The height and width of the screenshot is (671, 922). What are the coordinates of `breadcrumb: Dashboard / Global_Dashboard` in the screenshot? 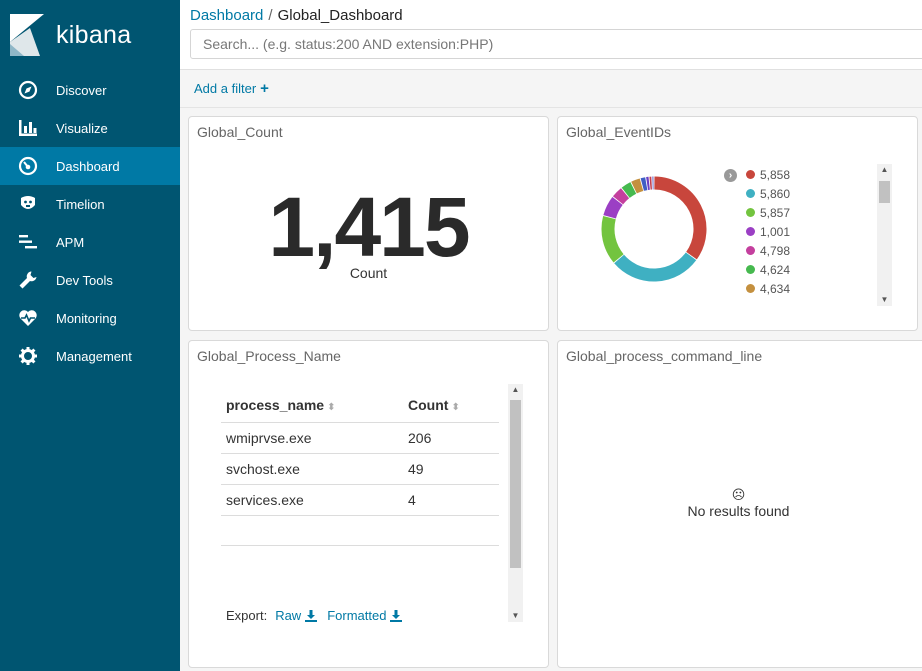 It's located at (296, 15).